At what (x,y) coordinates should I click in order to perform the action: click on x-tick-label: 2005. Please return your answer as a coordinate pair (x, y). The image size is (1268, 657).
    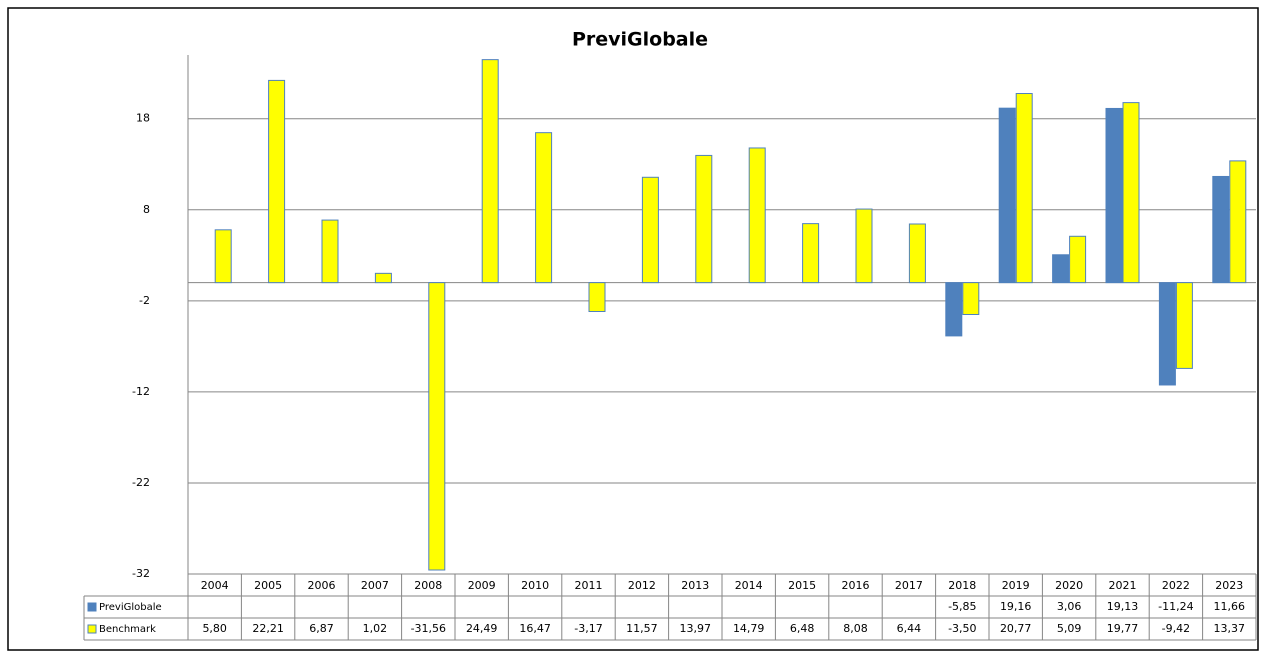
    Looking at the image, I should click on (268, 585).